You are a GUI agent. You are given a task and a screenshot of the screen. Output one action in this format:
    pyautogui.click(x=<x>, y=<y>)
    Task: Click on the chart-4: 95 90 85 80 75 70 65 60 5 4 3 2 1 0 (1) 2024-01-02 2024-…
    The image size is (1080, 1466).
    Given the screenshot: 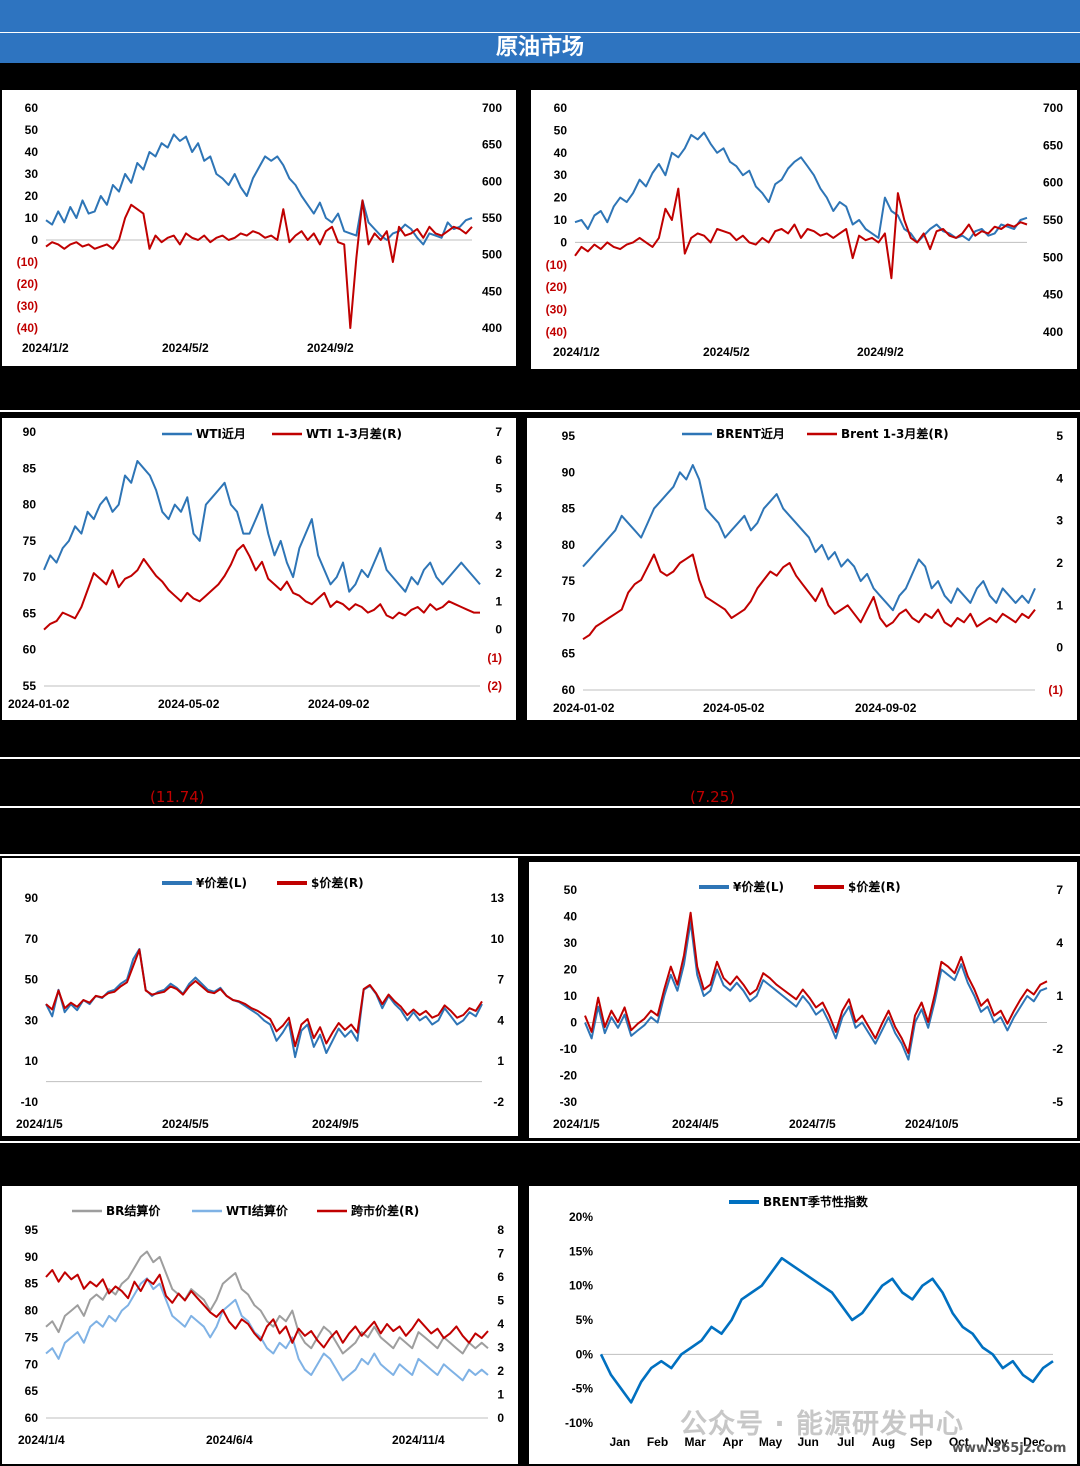 What is the action you would take?
    pyautogui.click(x=808, y=570)
    